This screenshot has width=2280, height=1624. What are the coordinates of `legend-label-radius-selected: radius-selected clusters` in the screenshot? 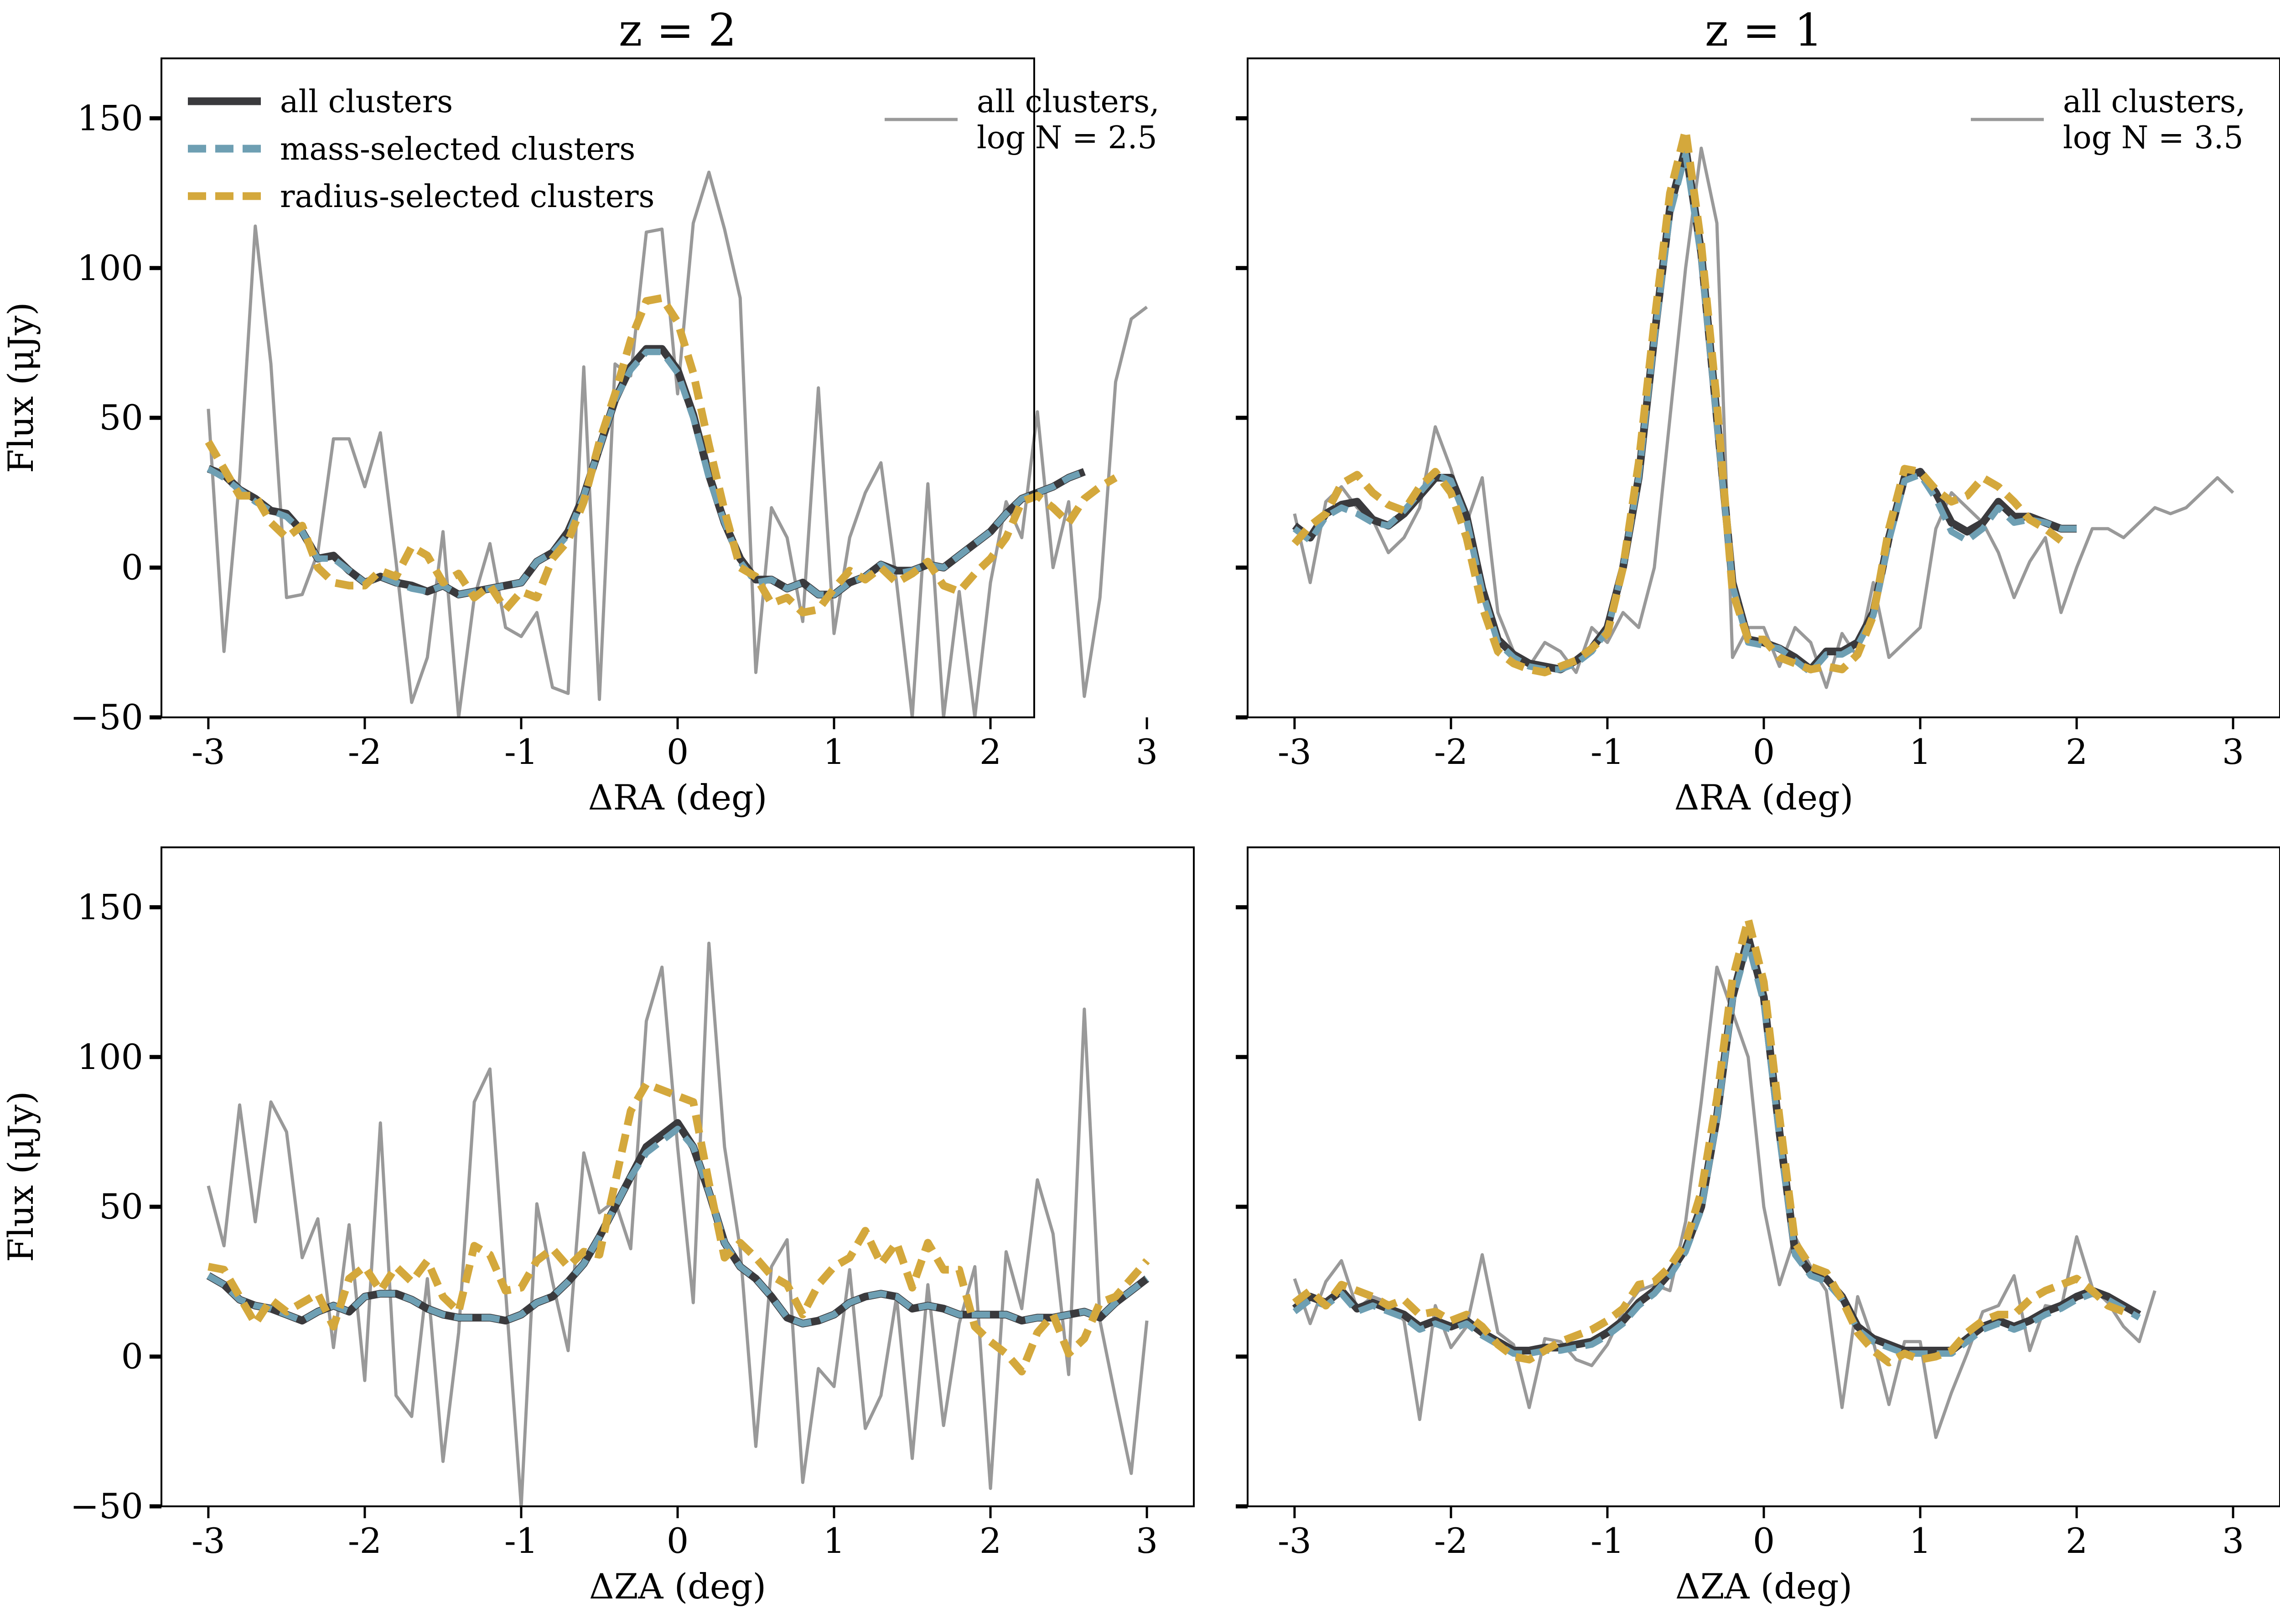 It's located at (467, 197).